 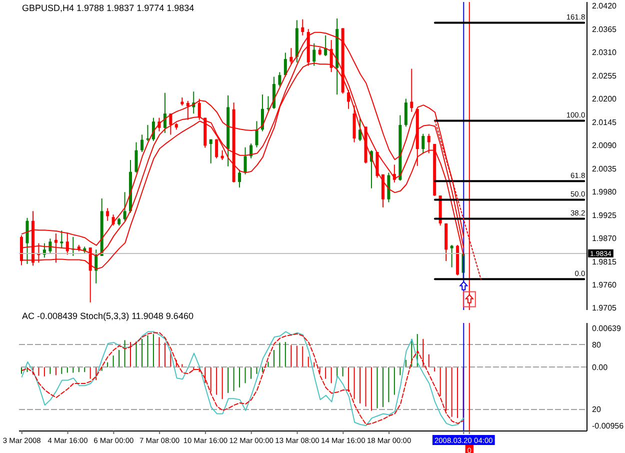 What do you see at coordinates (607, 328) in the screenshot?
I see `y2-tick-label: 0.00639` at bounding box center [607, 328].